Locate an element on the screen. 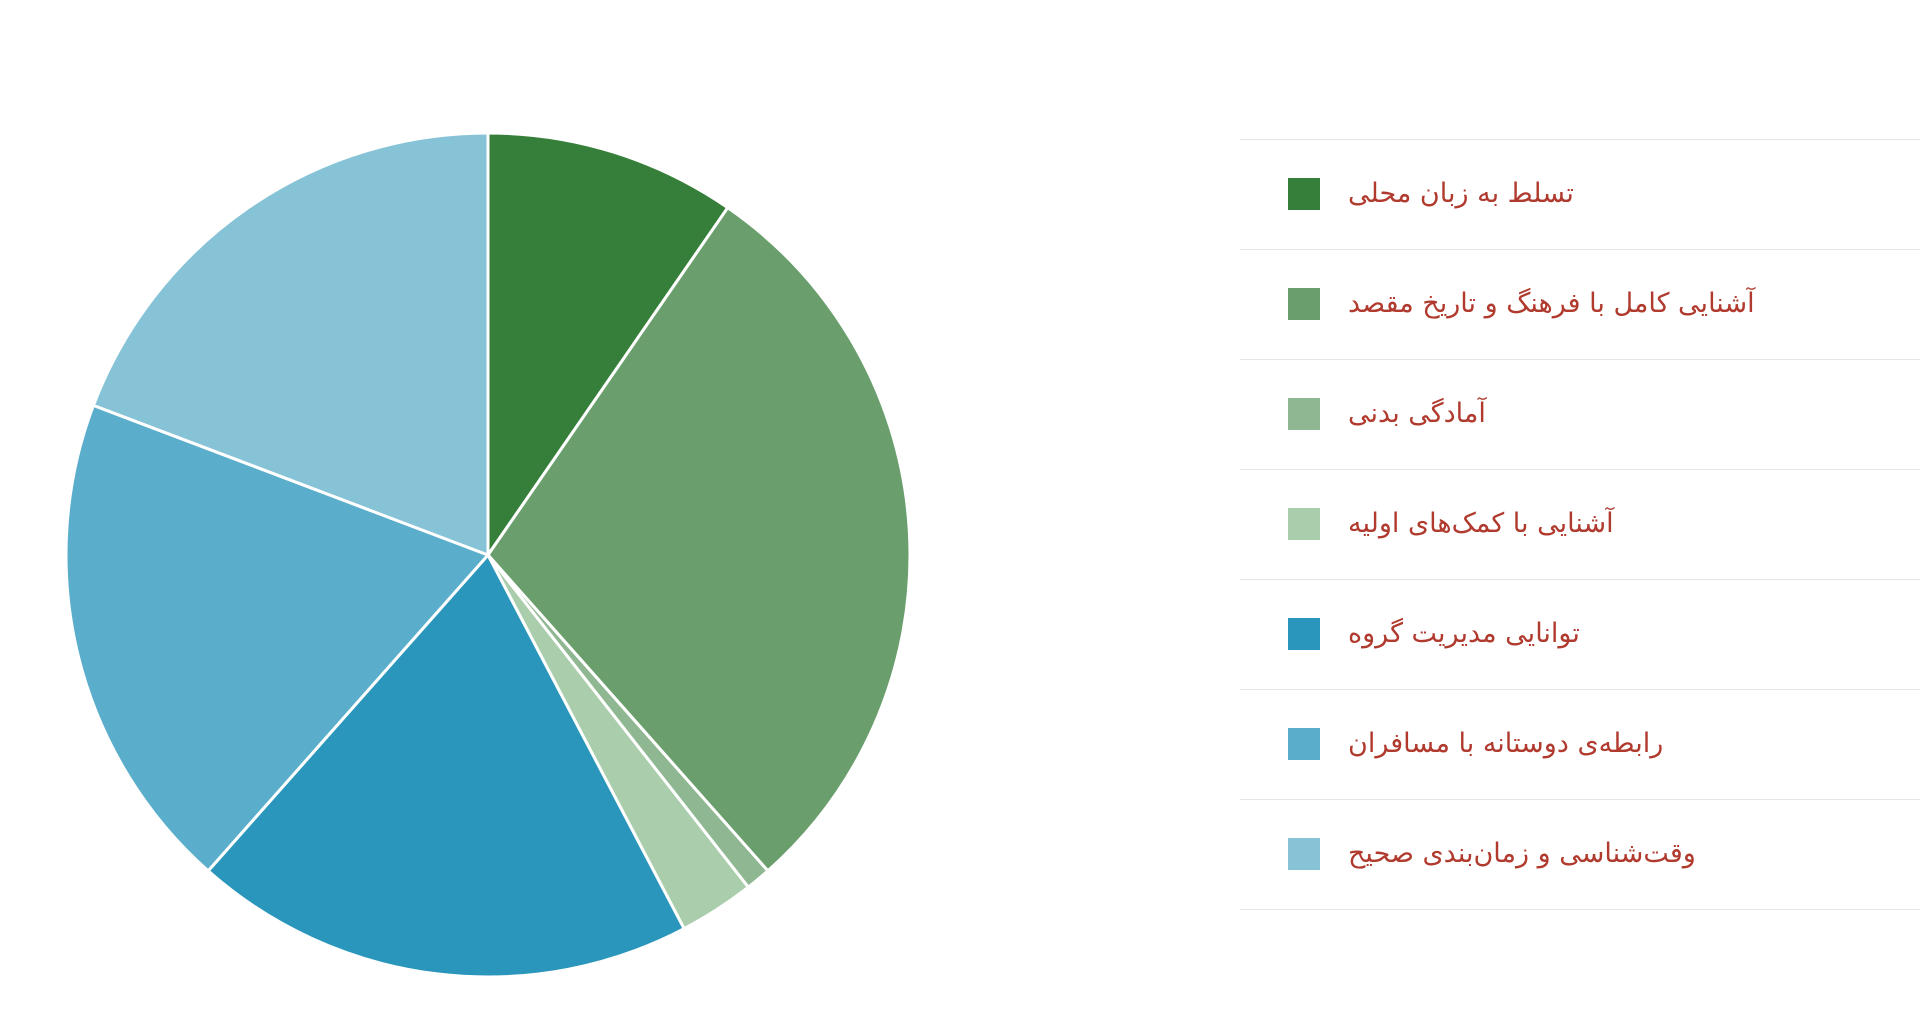 The image size is (1920, 1032). legend-label: توانایی مدیریت گروه is located at coordinates (1464, 633).